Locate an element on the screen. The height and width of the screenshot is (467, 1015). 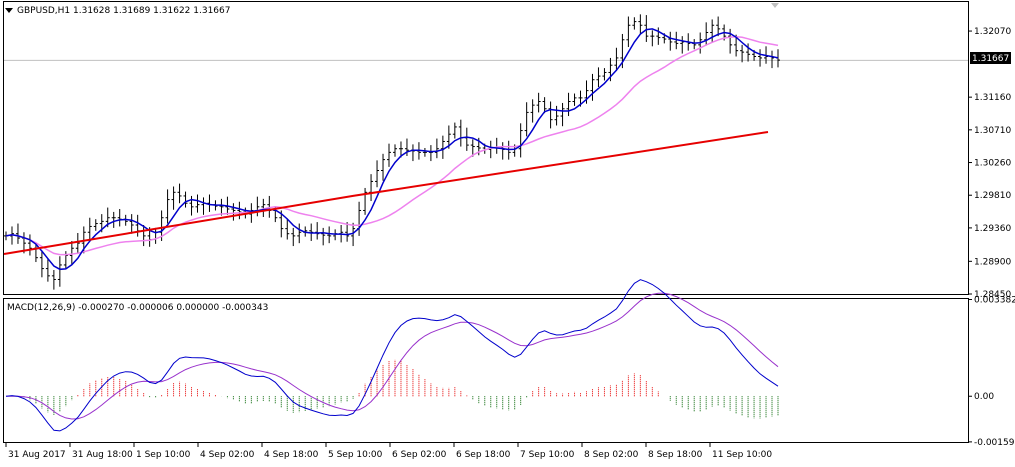
price-tick-label: 1.29360 is located at coordinates (992, 229).